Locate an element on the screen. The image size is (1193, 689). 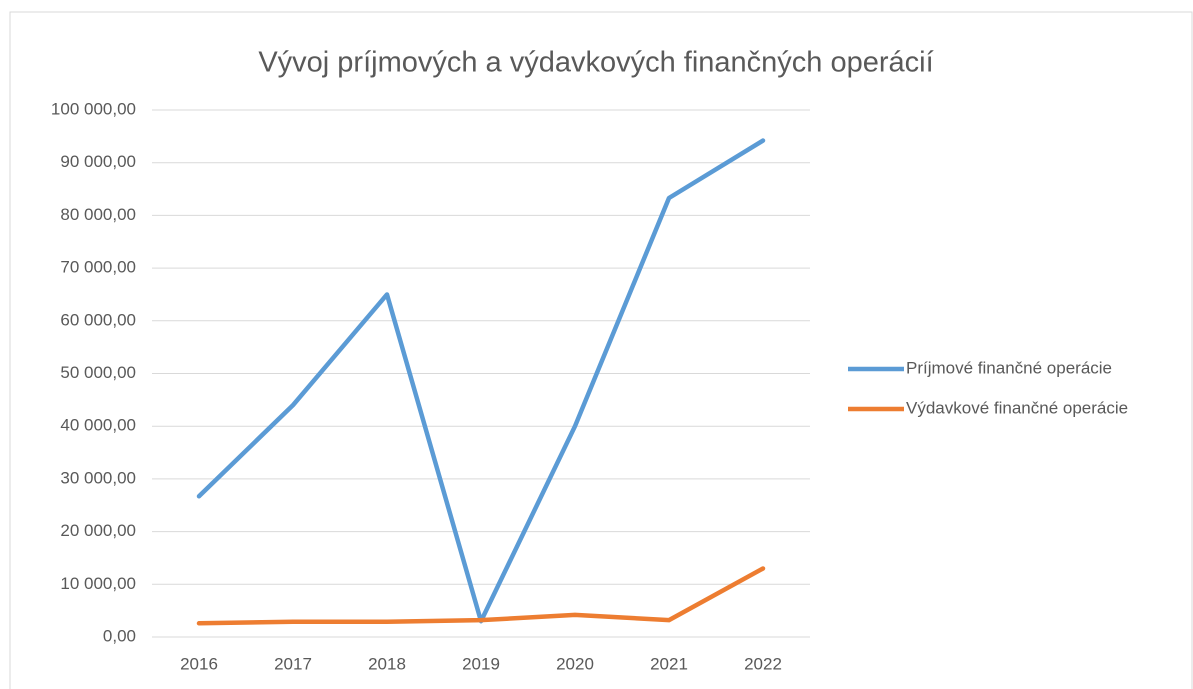
series-line is located at coordinates (481, 596).